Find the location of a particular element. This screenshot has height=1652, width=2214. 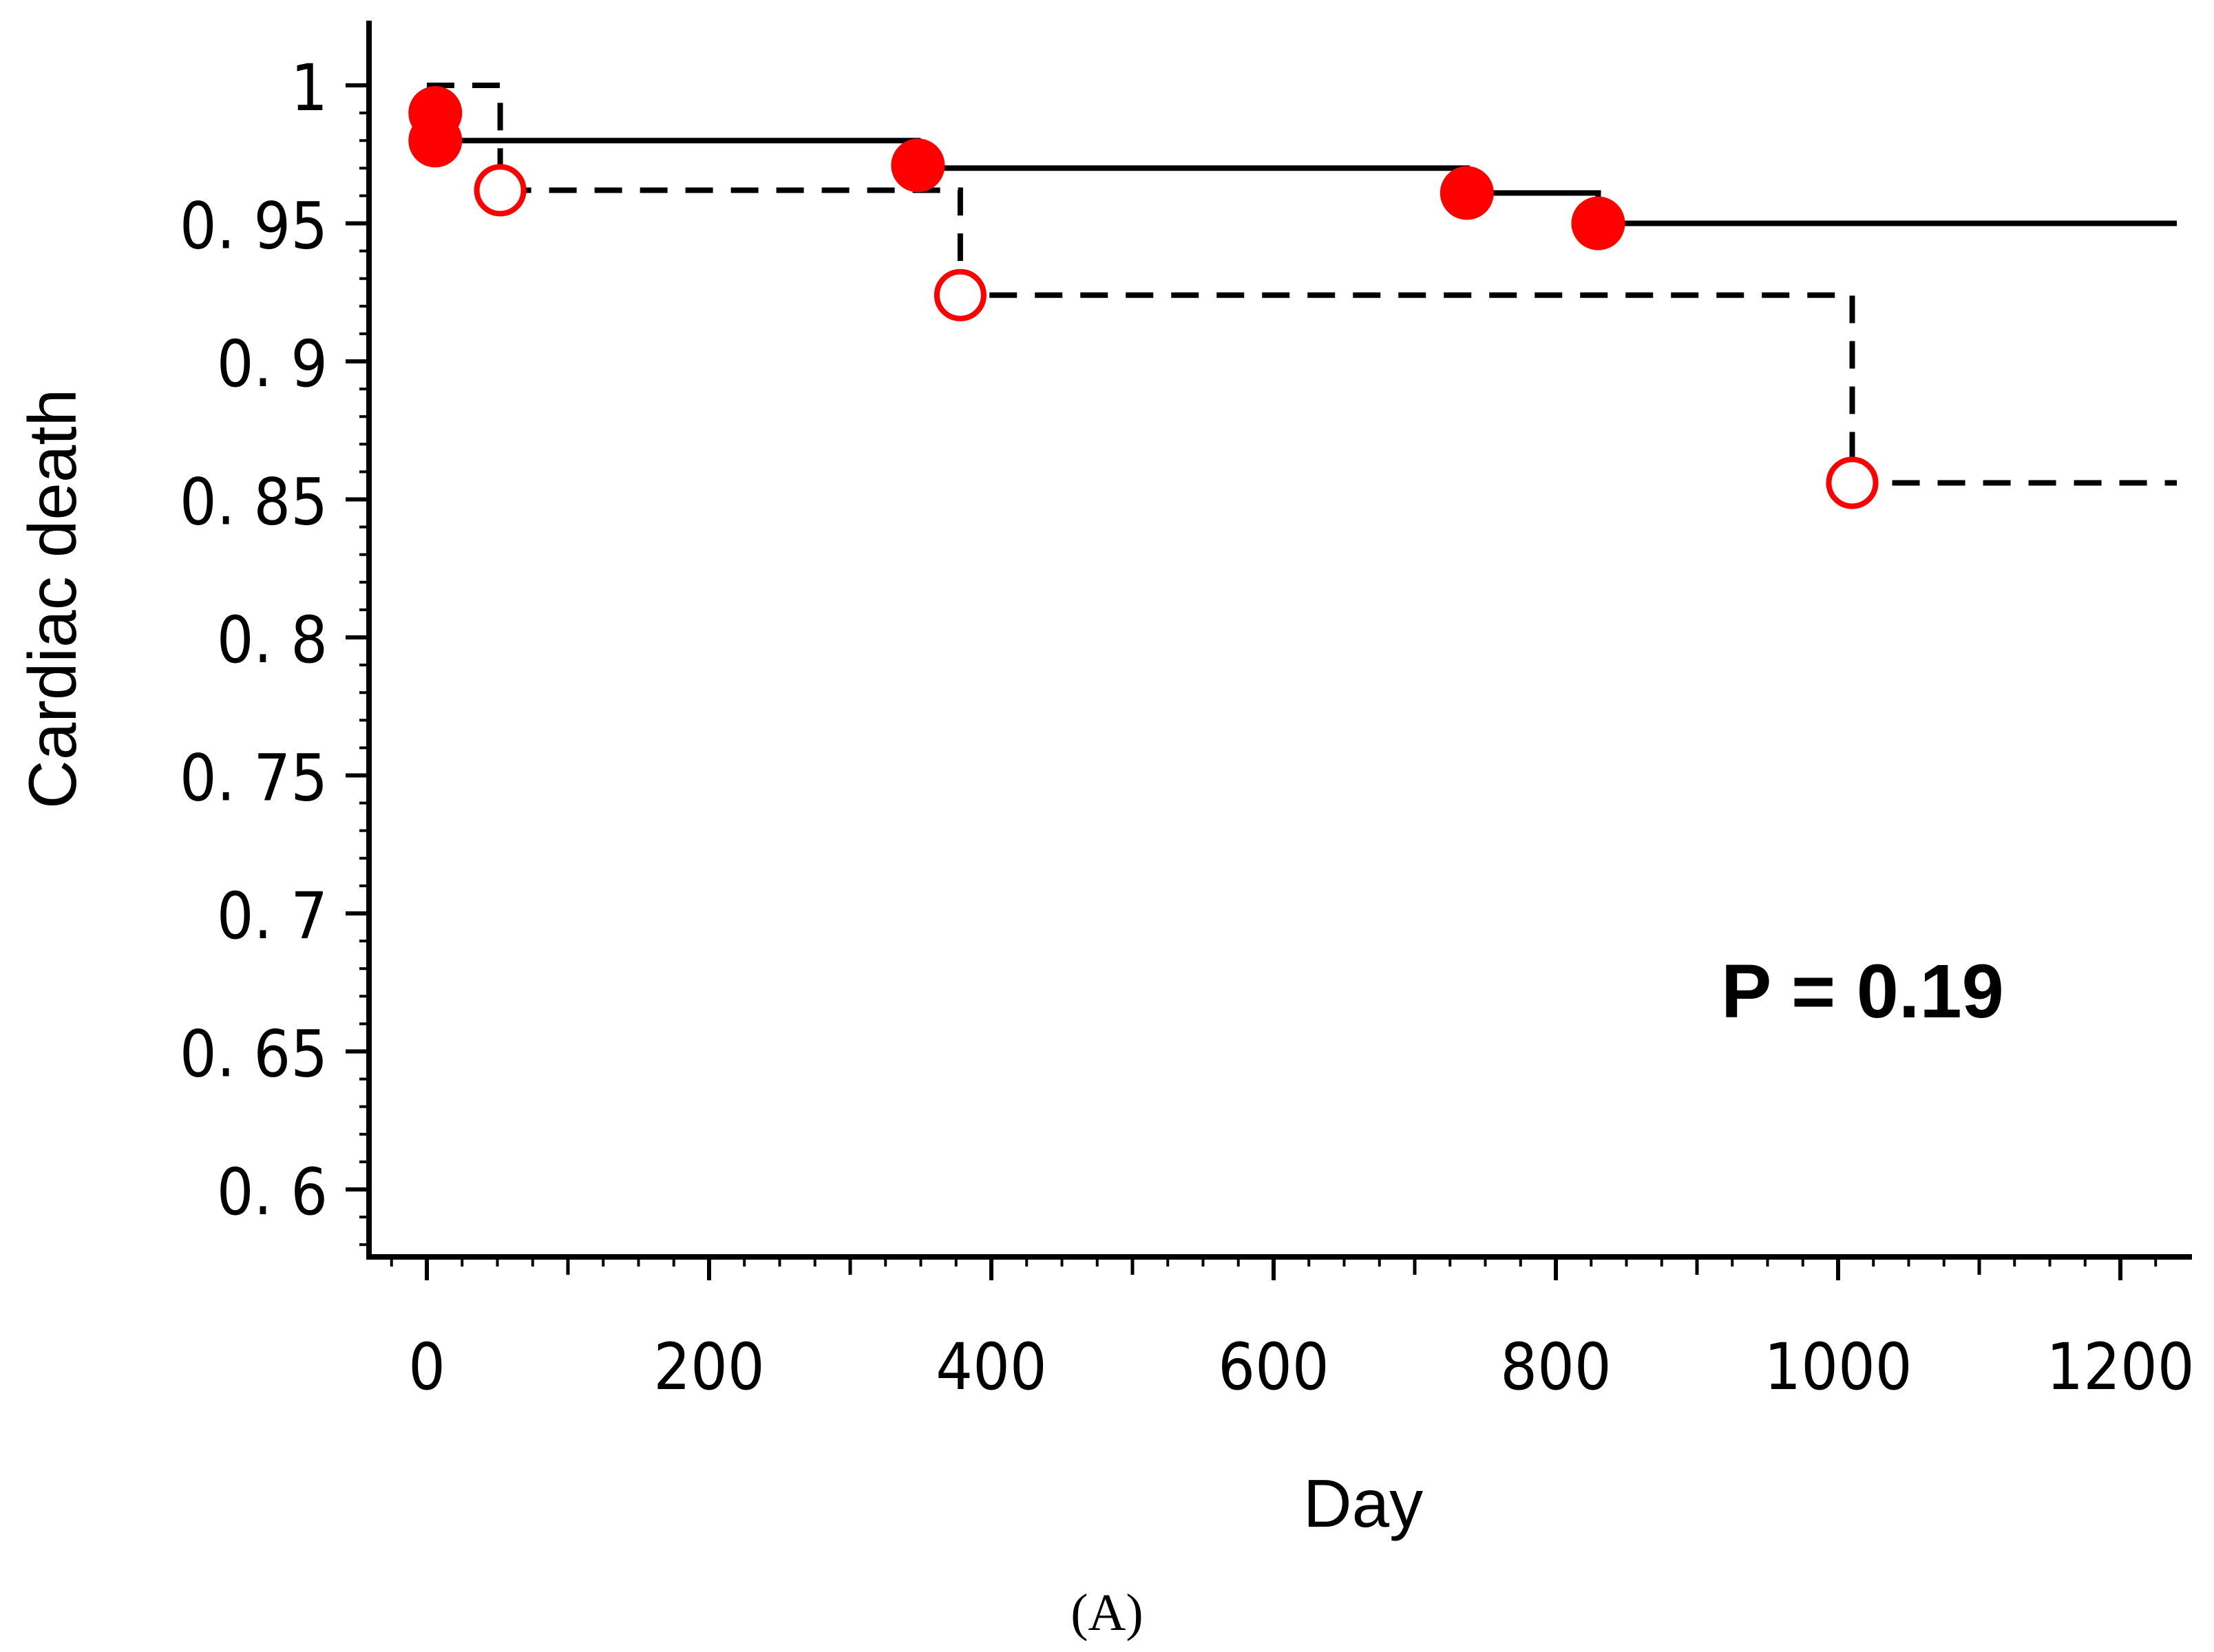

y-tick-label: 0. 85 is located at coordinates (254, 502).